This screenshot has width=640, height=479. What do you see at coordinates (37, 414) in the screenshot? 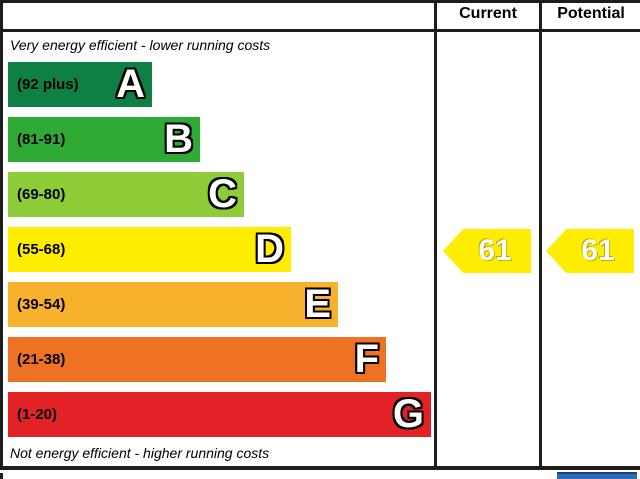
I see `band-g-range: (1-20)` at bounding box center [37, 414].